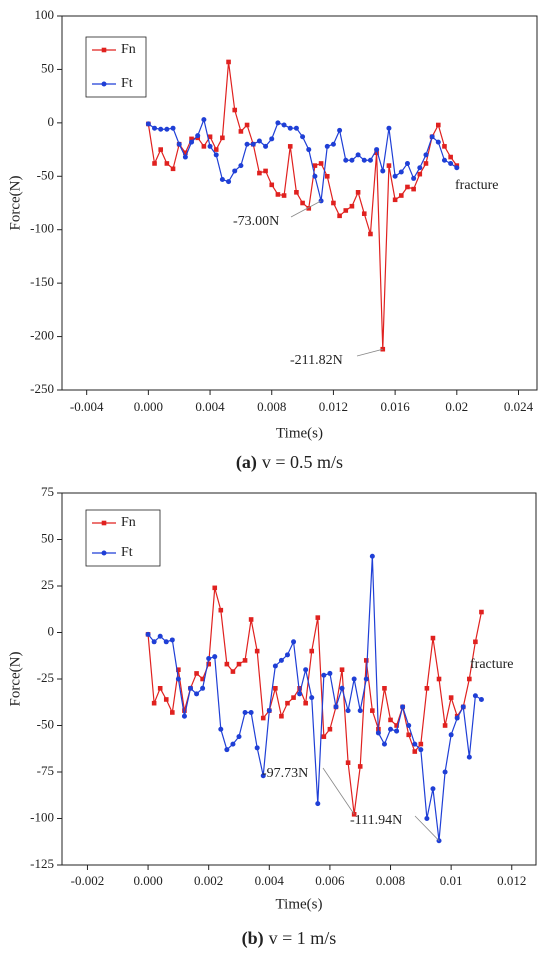 This screenshot has height=964, width=550. Describe the element at coordinates (51, 630) in the screenshot. I see `y-tick-label: 0` at that location.